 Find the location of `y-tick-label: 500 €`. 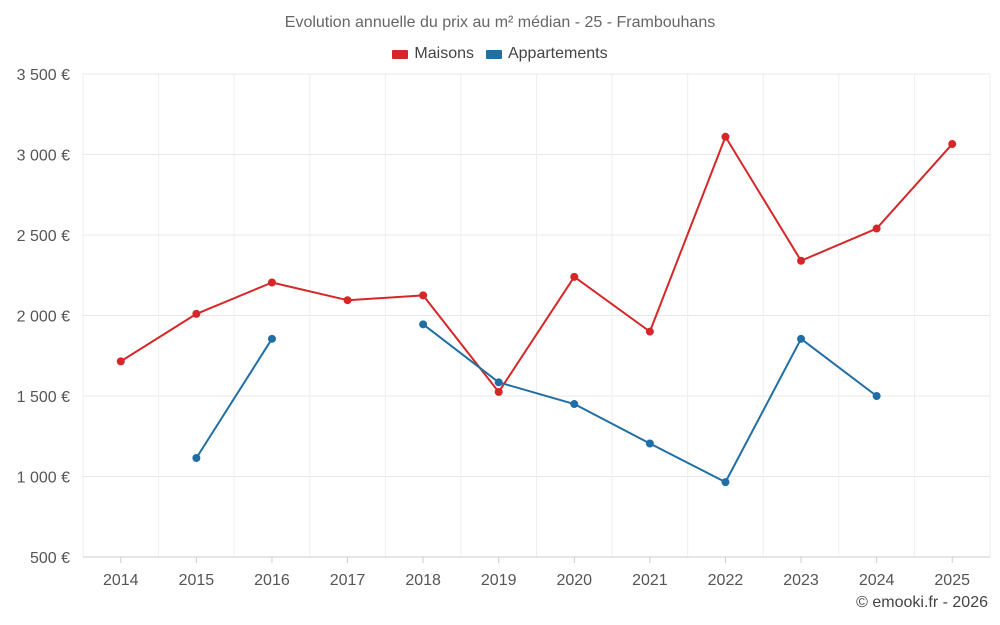

y-tick-label: 500 € is located at coordinates (50, 558).